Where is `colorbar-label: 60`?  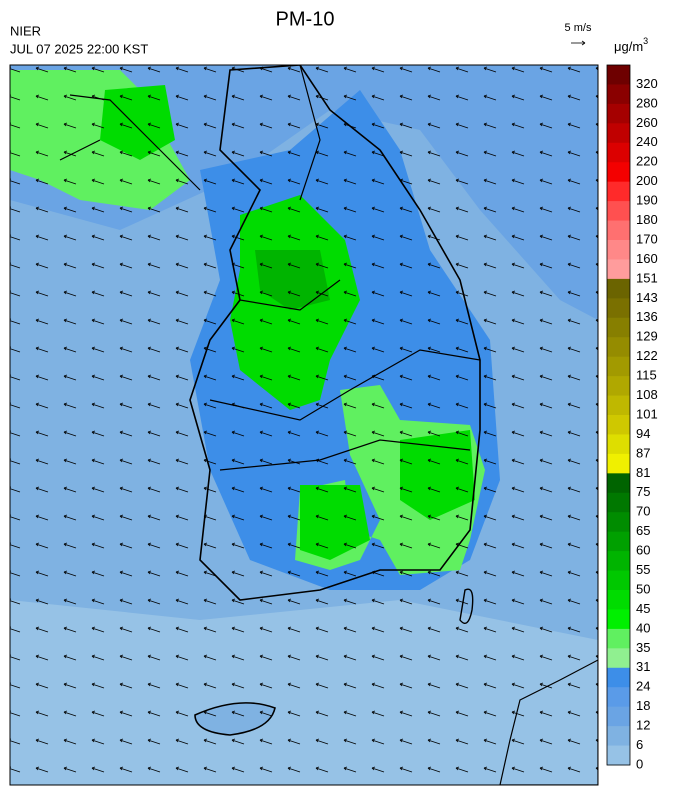
colorbar-label: 60 is located at coordinates (643, 550).